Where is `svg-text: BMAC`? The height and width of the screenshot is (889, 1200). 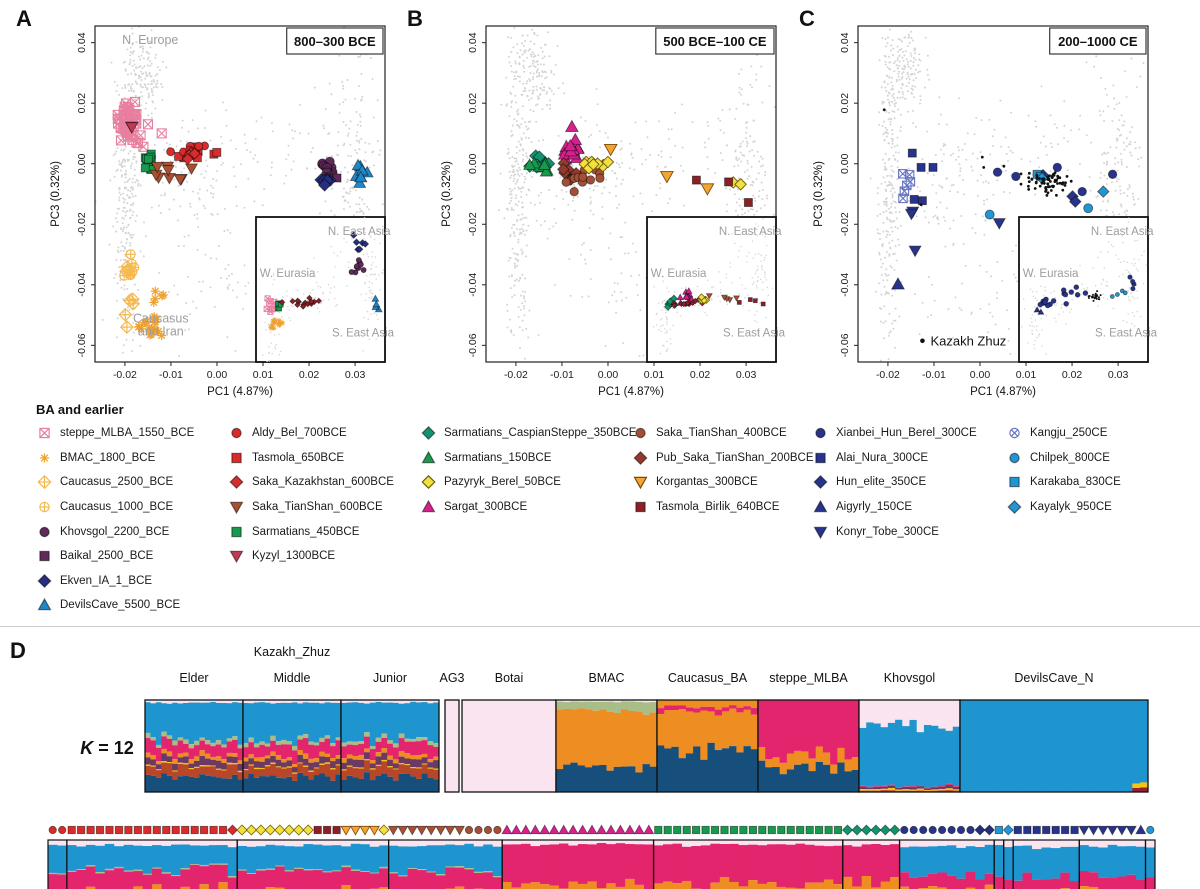
svg-text: BMAC is located at coordinates (606, 678).